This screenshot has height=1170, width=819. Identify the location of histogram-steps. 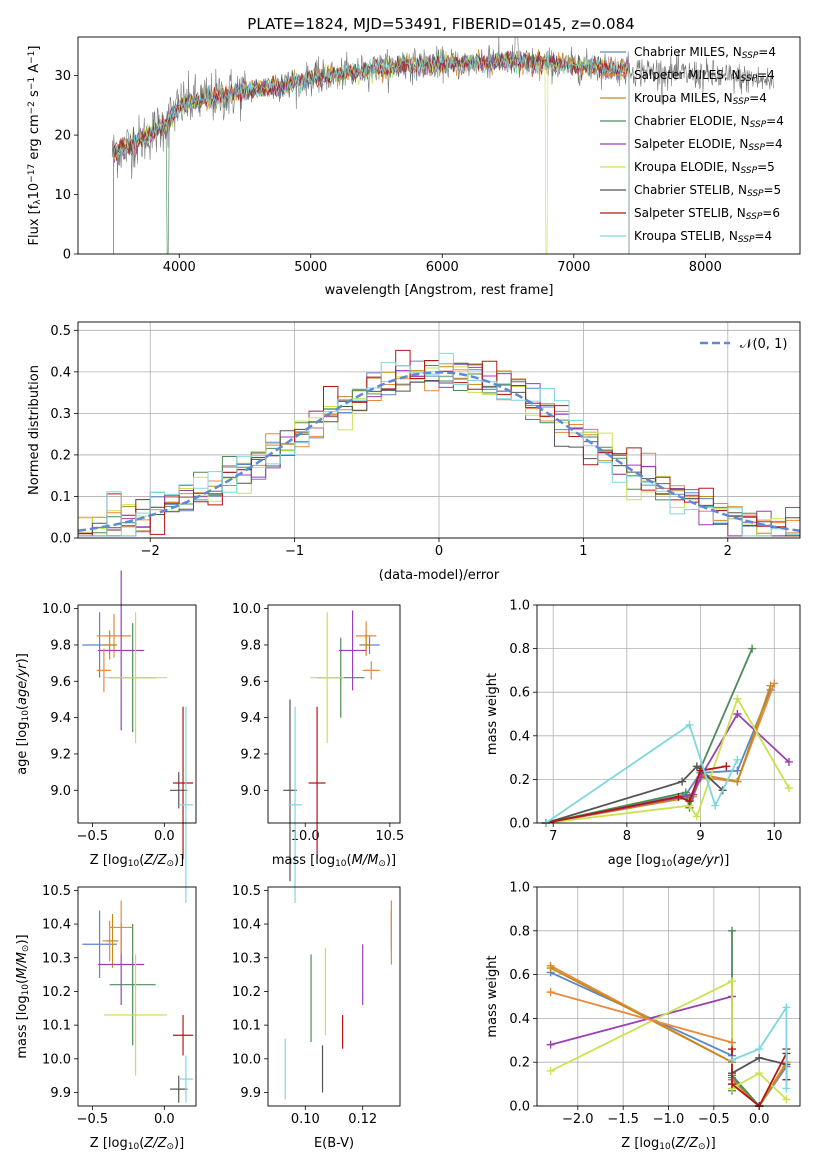
(439, 443).